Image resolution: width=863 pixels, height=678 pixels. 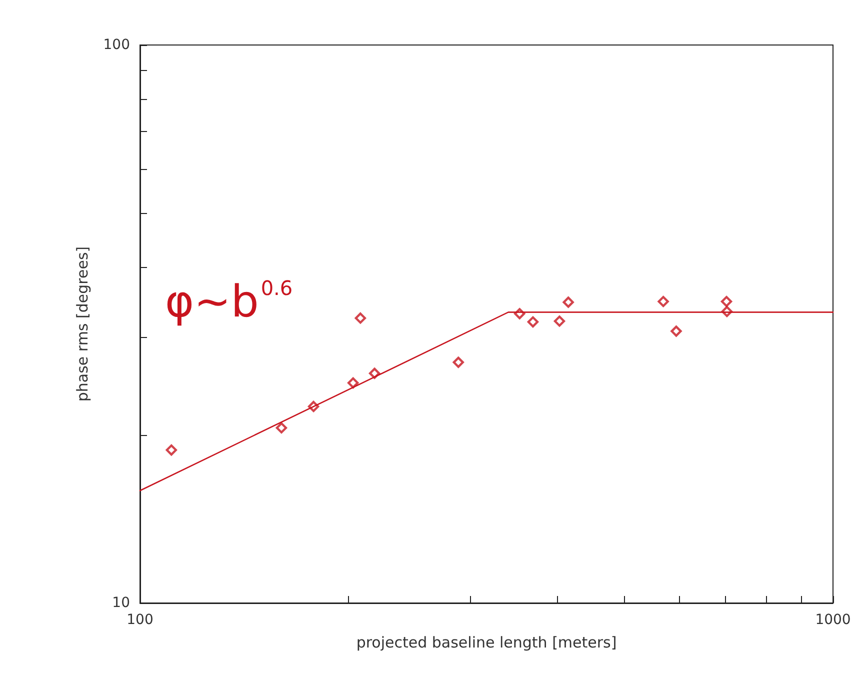 What do you see at coordinates (486, 643) in the screenshot?
I see `x-axis-title: projected baseline length [meters]` at bounding box center [486, 643].